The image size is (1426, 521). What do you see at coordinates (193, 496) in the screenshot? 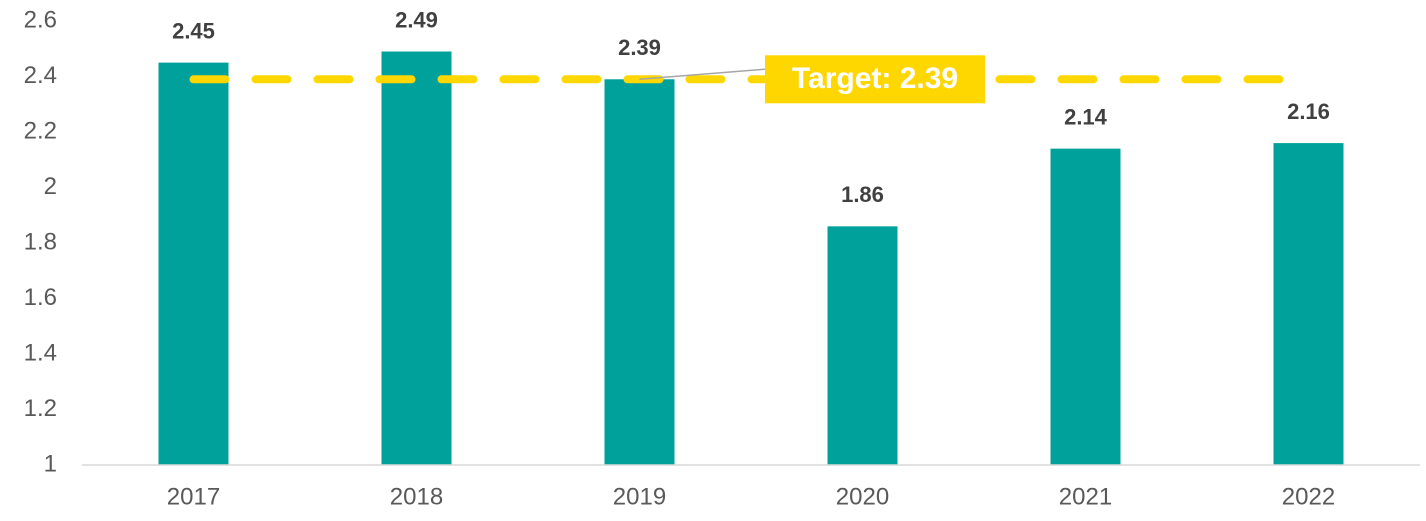
I see `x-tick-label: 2017` at bounding box center [193, 496].